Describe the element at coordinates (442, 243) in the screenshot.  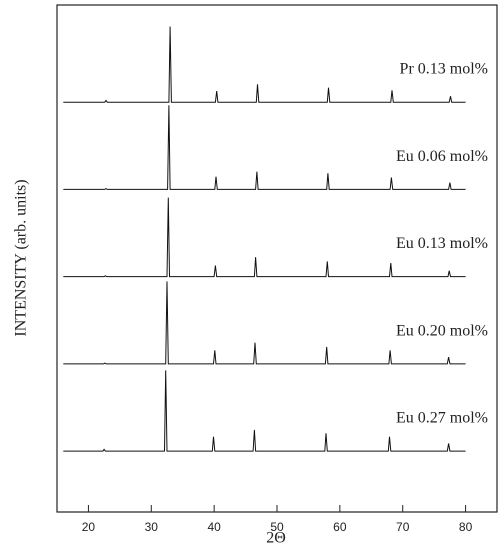
I see `trace-label: Eu 0.13 mol%` at that location.